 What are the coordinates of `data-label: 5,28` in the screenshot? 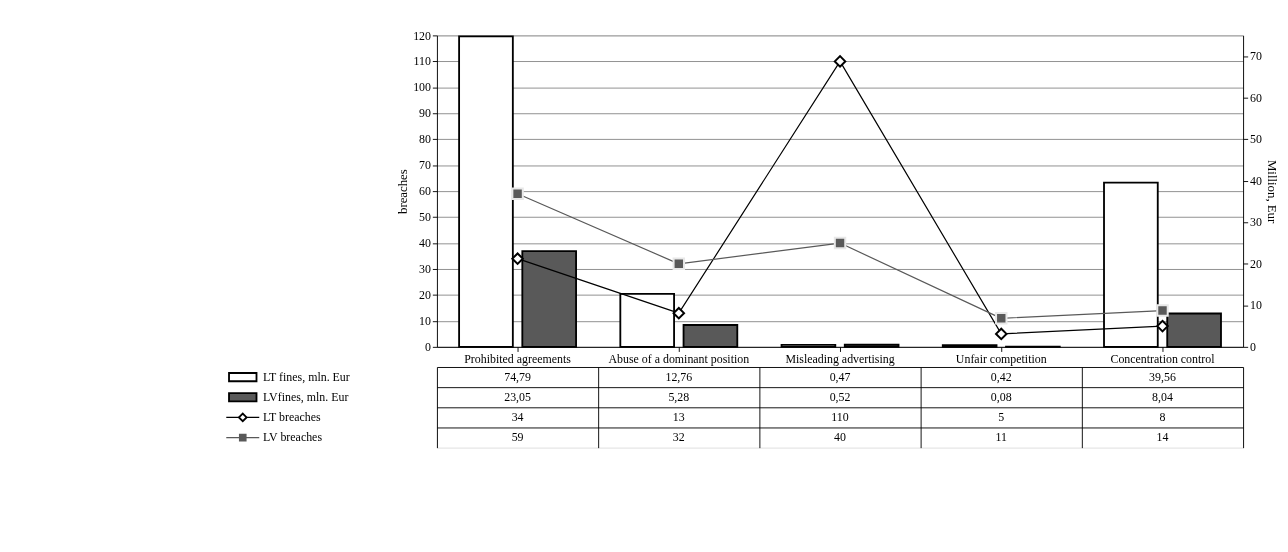 It's located at (679, 396).